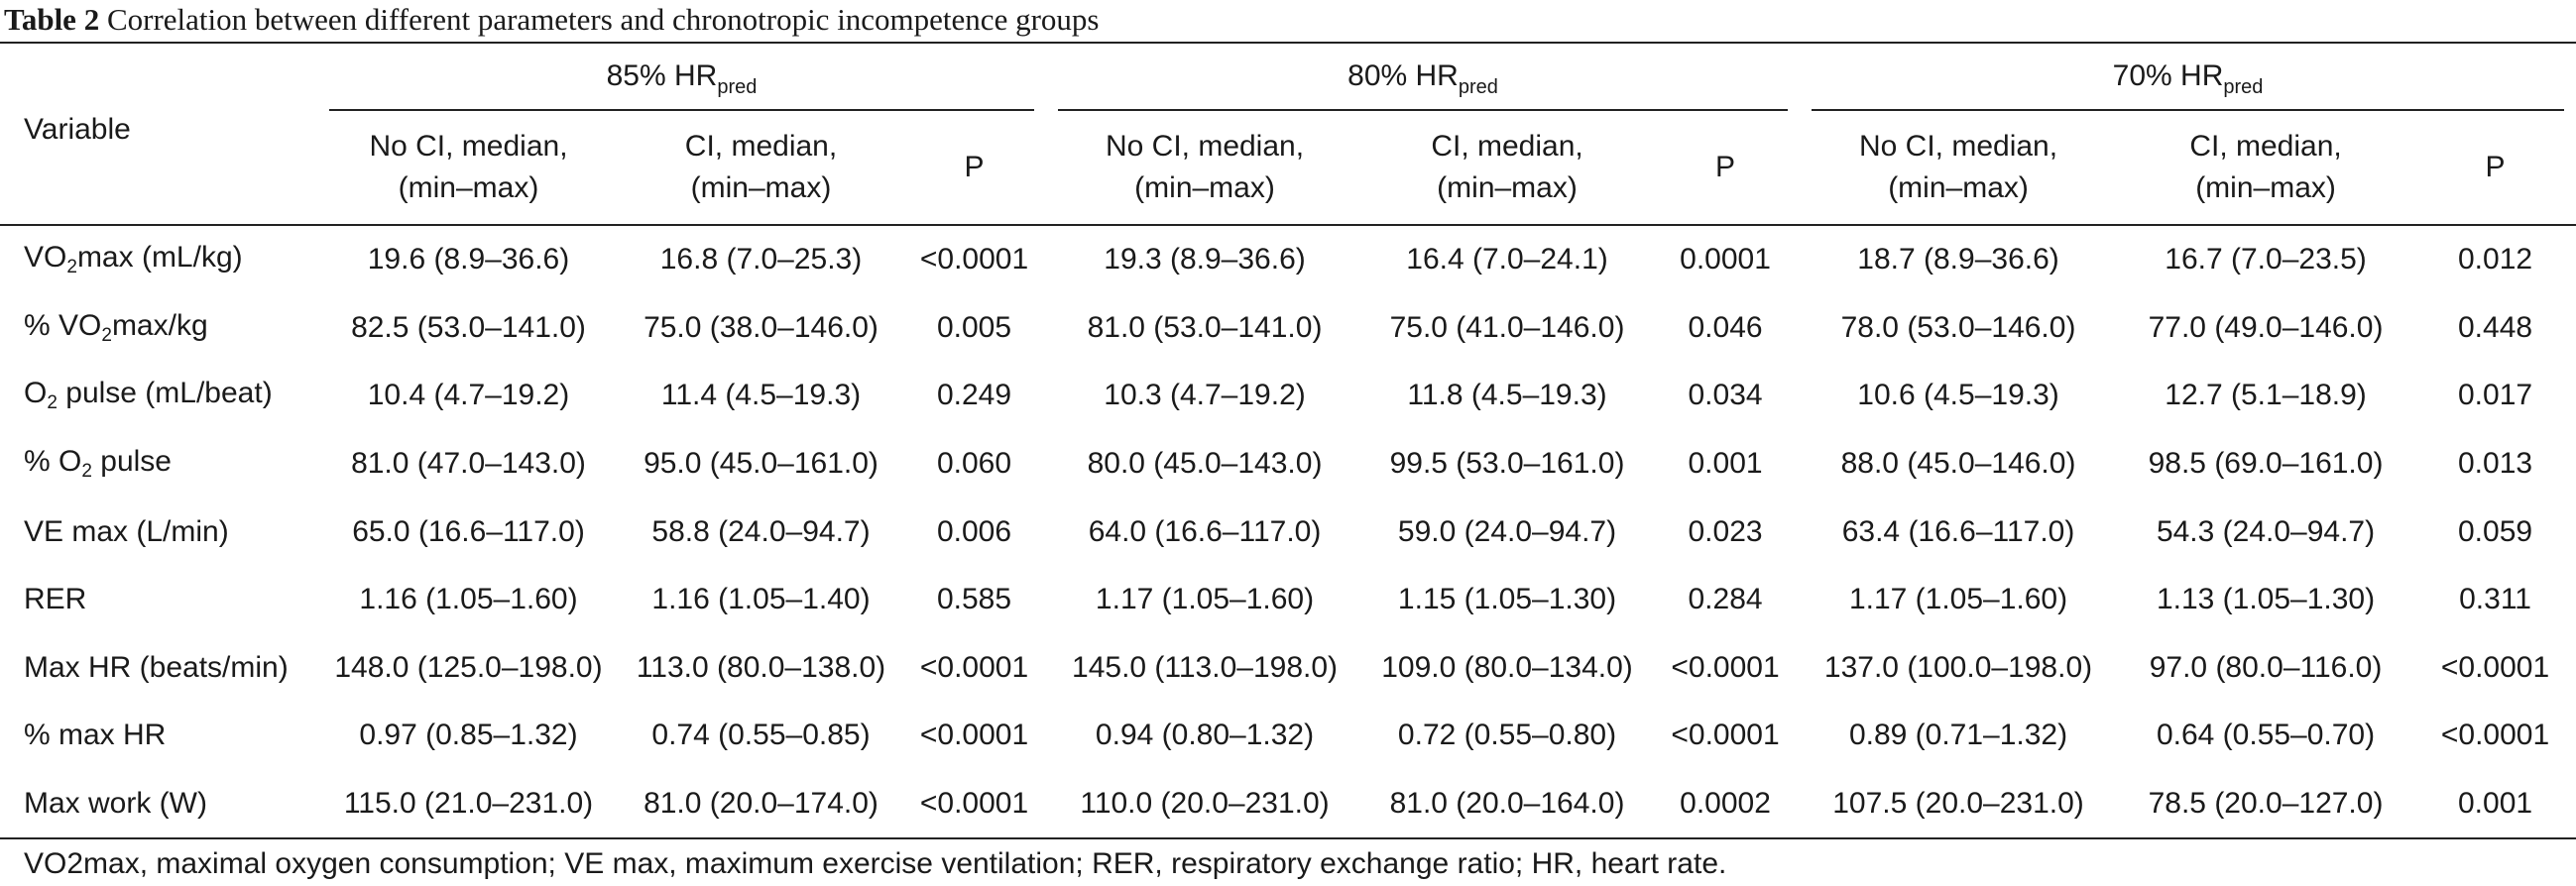 Image resolution: width=2576 pixels, height=886 pixels. What do you see at coordinates (2266, 667) in the screenshot?
I see `median-range-cell: 97.0 (80.0–116.0)` at bounding box center [2266, 667].